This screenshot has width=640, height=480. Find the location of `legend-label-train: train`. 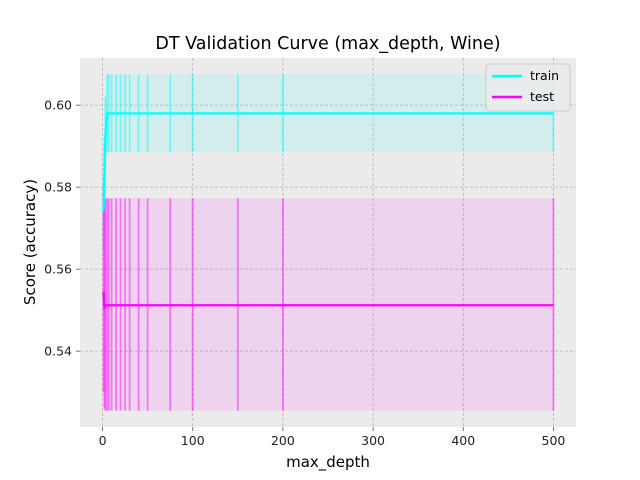

legend-label-train: train is located at coordinates (544, 75).